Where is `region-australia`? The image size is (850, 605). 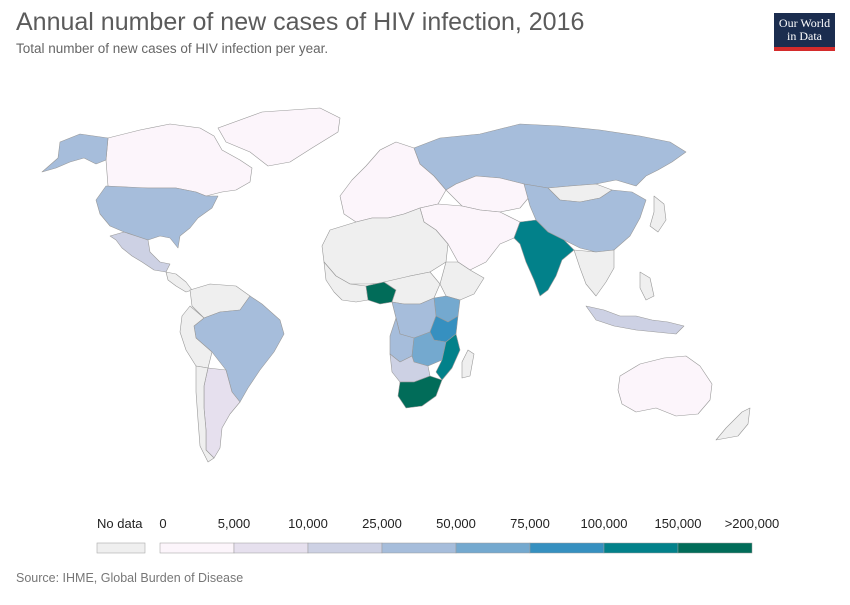
region-australia is located at coordinates (665, 386).